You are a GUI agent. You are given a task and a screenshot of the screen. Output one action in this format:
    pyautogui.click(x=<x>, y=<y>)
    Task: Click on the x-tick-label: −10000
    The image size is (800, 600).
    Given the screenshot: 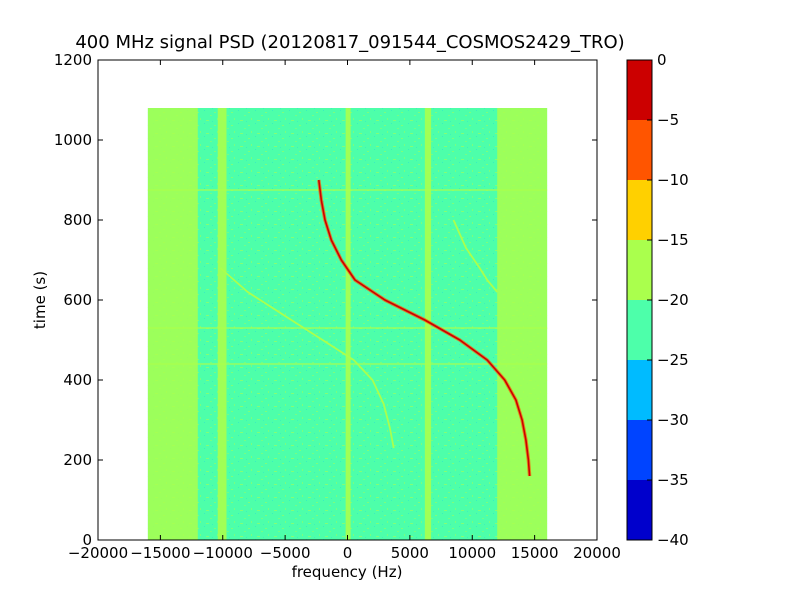 What is the action you would take?
    pyautogui.click(x=223, y=553)
    